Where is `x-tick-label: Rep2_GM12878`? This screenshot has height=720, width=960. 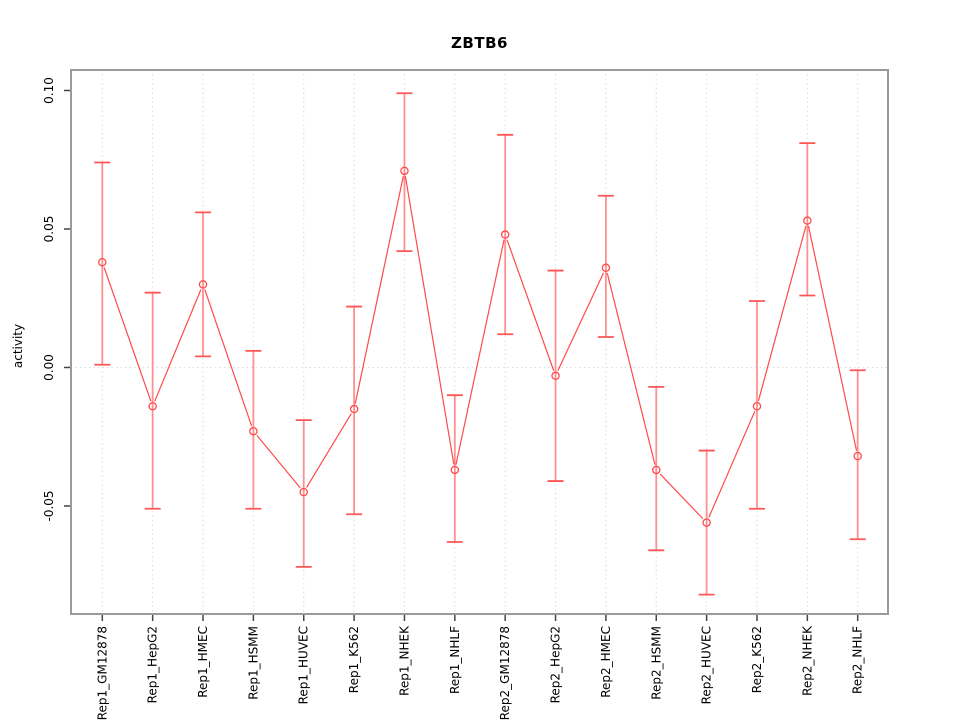
x-tick-label: Rep2_GM12878 is located at coordinates (505, 673).